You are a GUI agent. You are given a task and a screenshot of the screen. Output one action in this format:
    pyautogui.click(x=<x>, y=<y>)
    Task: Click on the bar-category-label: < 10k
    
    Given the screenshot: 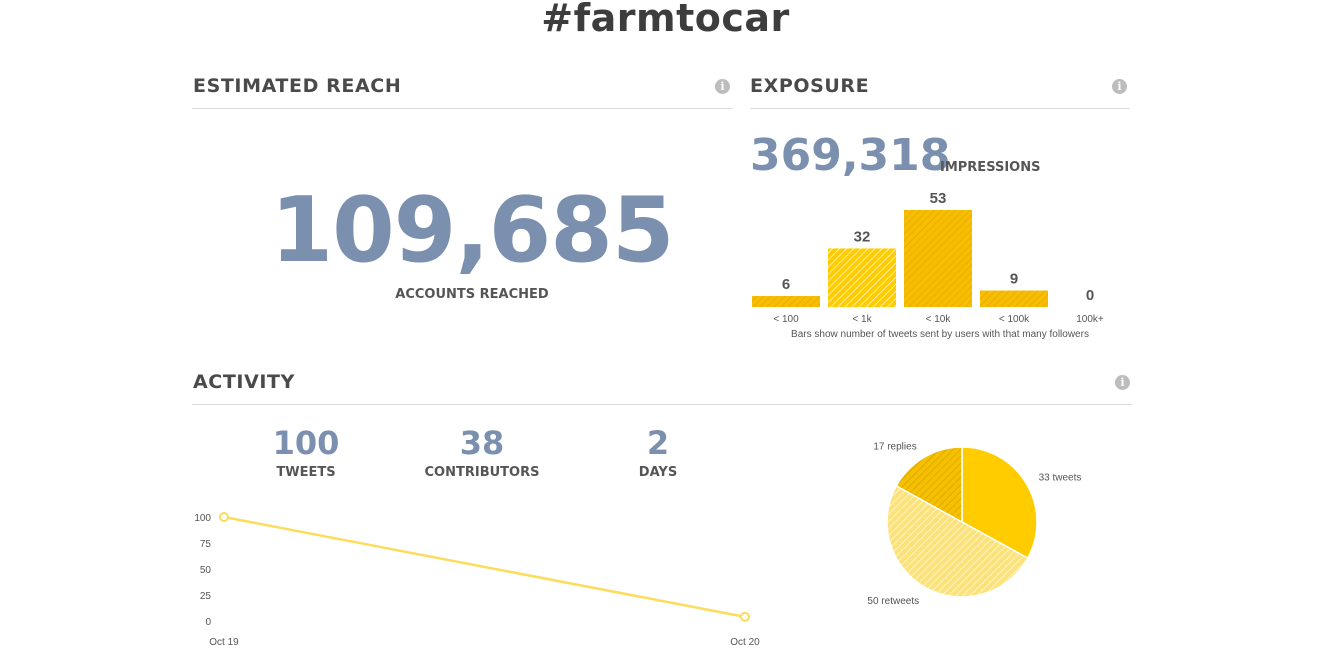 What is the action you would take?
    pyautogui.click(x=939, y=319)
    